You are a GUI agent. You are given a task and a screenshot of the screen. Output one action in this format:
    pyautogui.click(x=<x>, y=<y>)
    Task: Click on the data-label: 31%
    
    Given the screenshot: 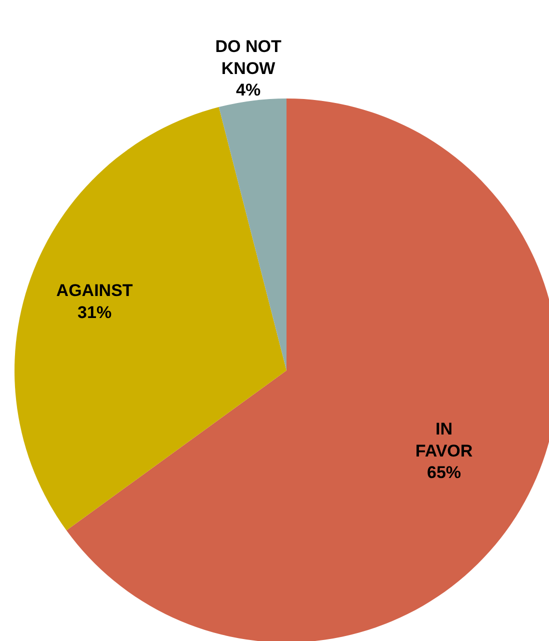 What is the action you would take?
    pyautogui.click(x=95, y=312)
    